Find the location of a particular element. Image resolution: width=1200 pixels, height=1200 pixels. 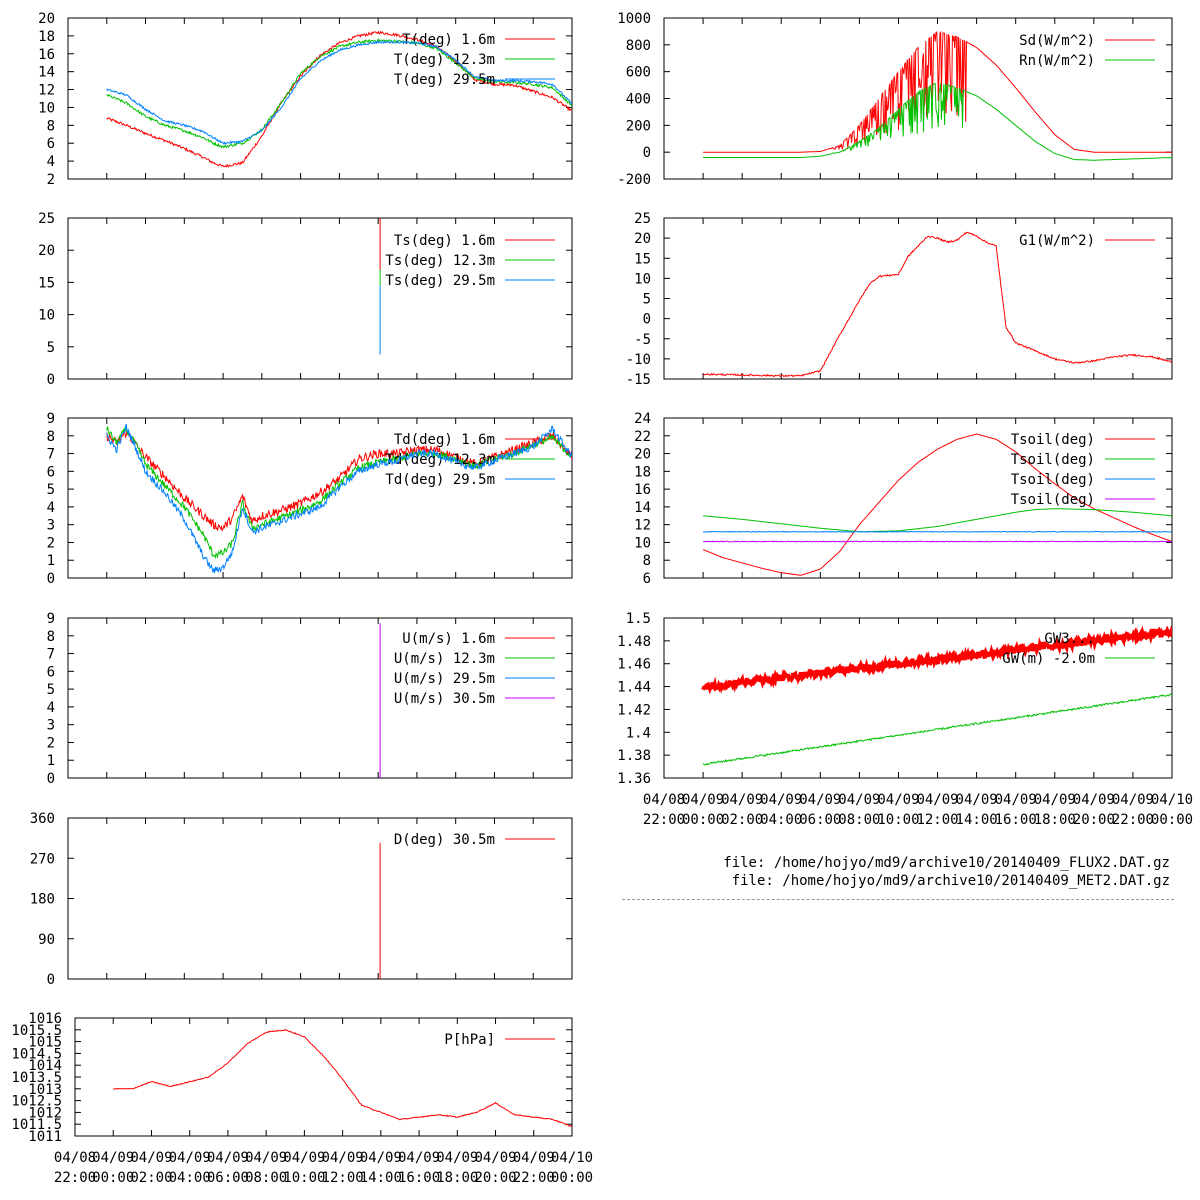

y-tick-label: 1014 is located at coordinates (45, 1066).